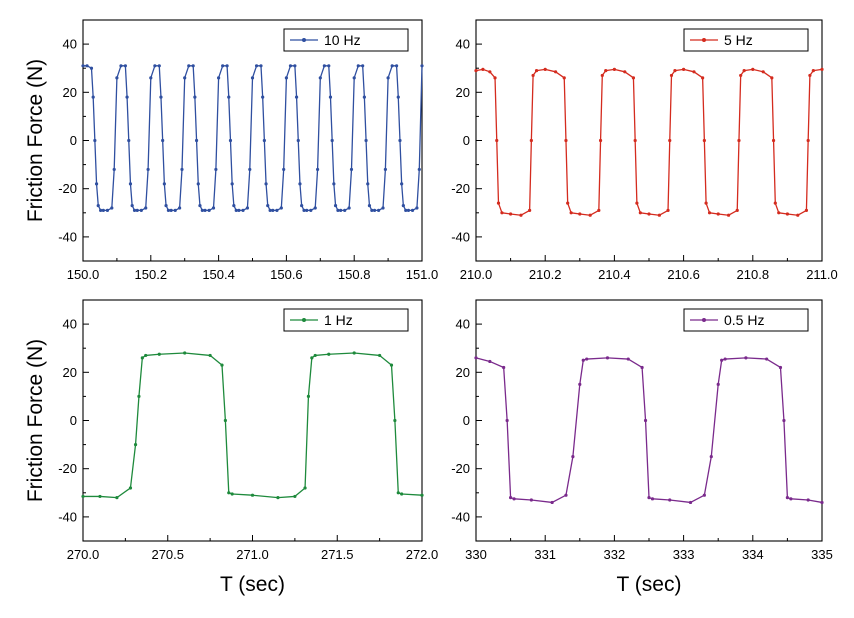 The image size is (854, 618). Describe the element at coordinates (67, 468) in the screenshot. I see `y-tick-label: -20` at that location.